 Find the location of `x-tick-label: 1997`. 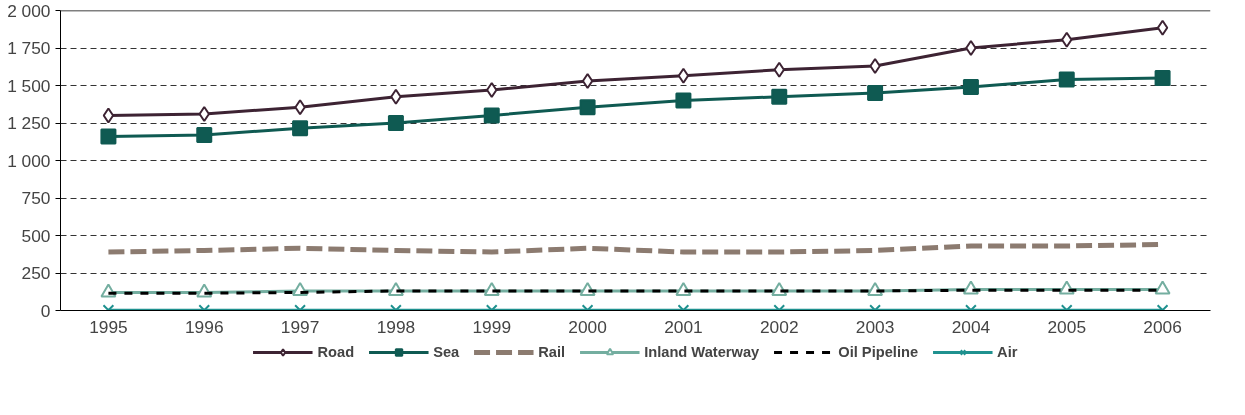

x-tick-label: 1997 is located at coordinates (300, 326).